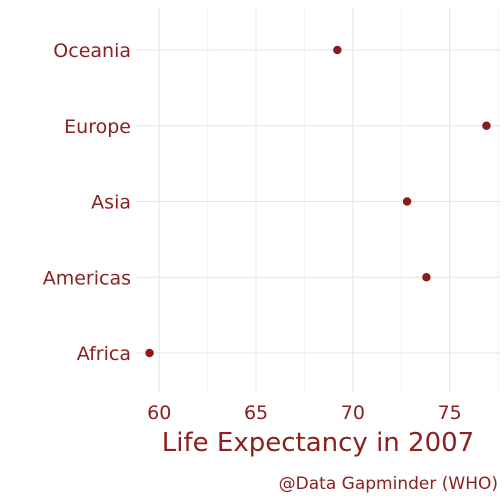  What do you see at coordinates (159, 413) in the screenshot?
I see `x-tick-label: 60` at bounding box center [159, 413].